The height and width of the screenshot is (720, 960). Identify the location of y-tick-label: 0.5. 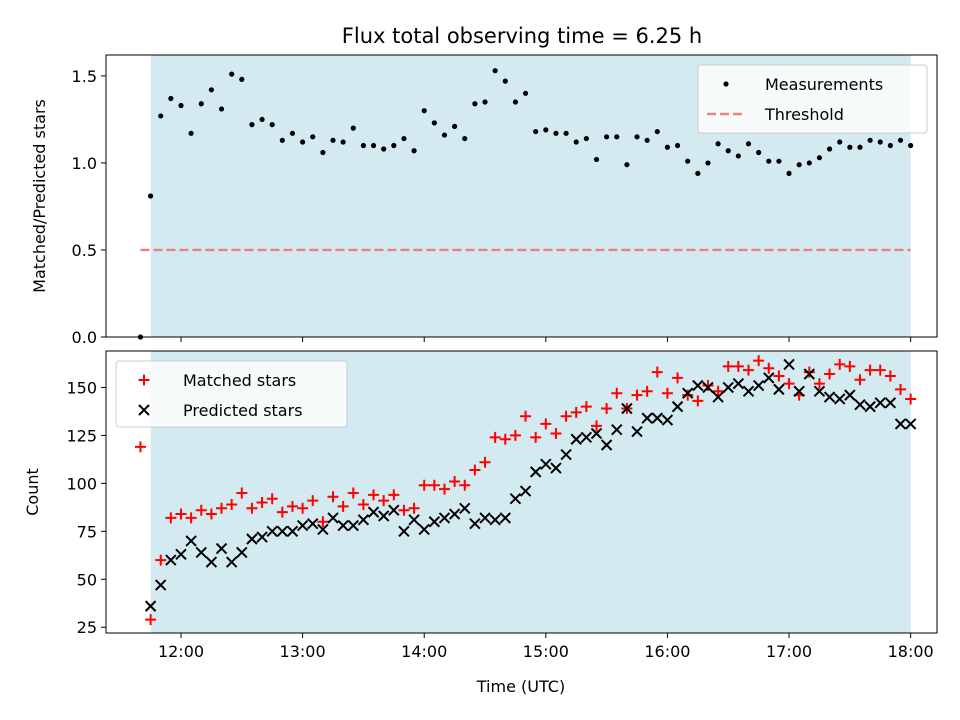
(84, 250).